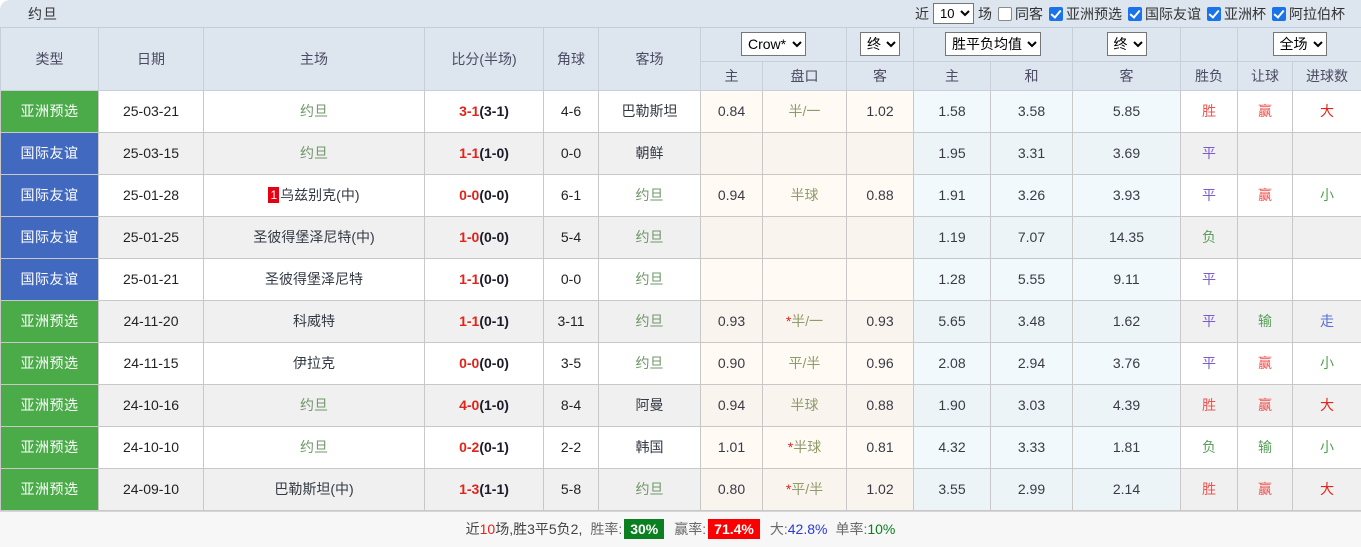 The image size is (1361, 547). I want to click on match-score: 1-1(0-1), so click(484, 321).